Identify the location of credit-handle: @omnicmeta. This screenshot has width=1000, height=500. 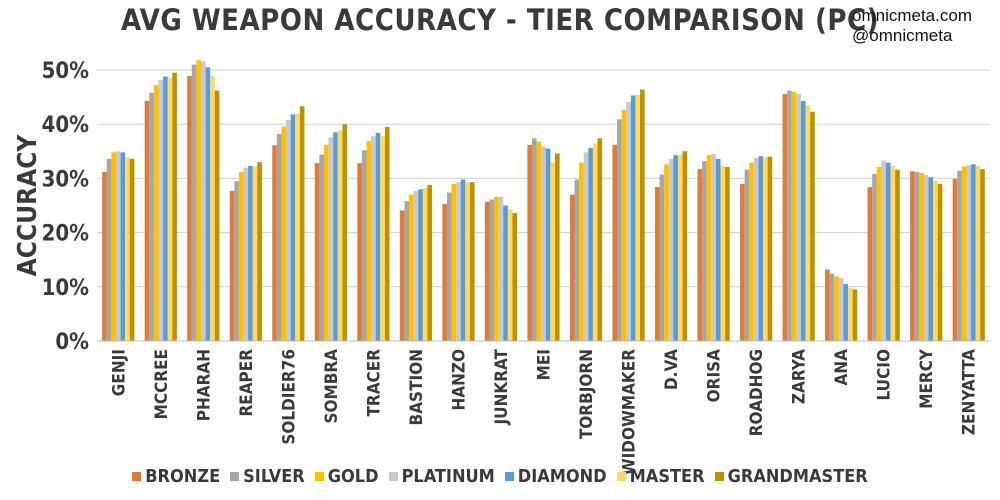
(902, 35).